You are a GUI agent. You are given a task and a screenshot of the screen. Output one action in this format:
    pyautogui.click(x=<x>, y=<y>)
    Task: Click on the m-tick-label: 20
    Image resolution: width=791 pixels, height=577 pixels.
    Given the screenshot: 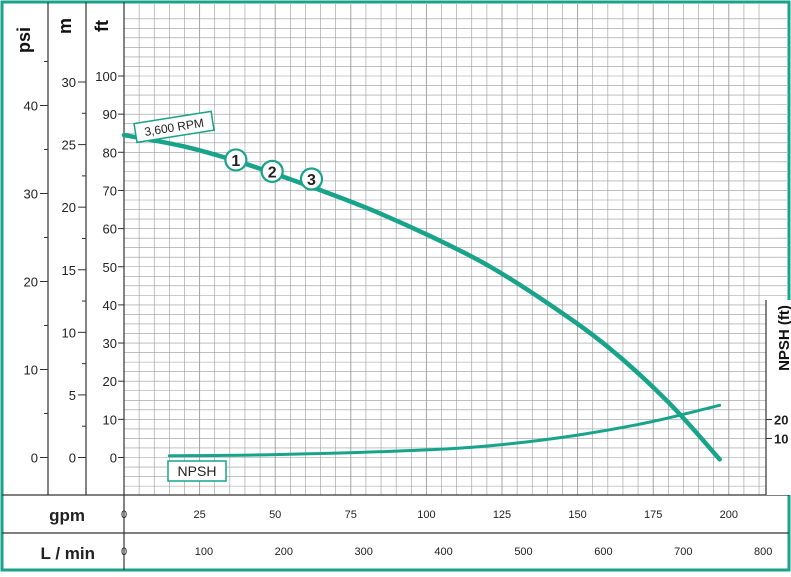 What is the action you would take?
    pyautogui.click(x=69, y=207)
    